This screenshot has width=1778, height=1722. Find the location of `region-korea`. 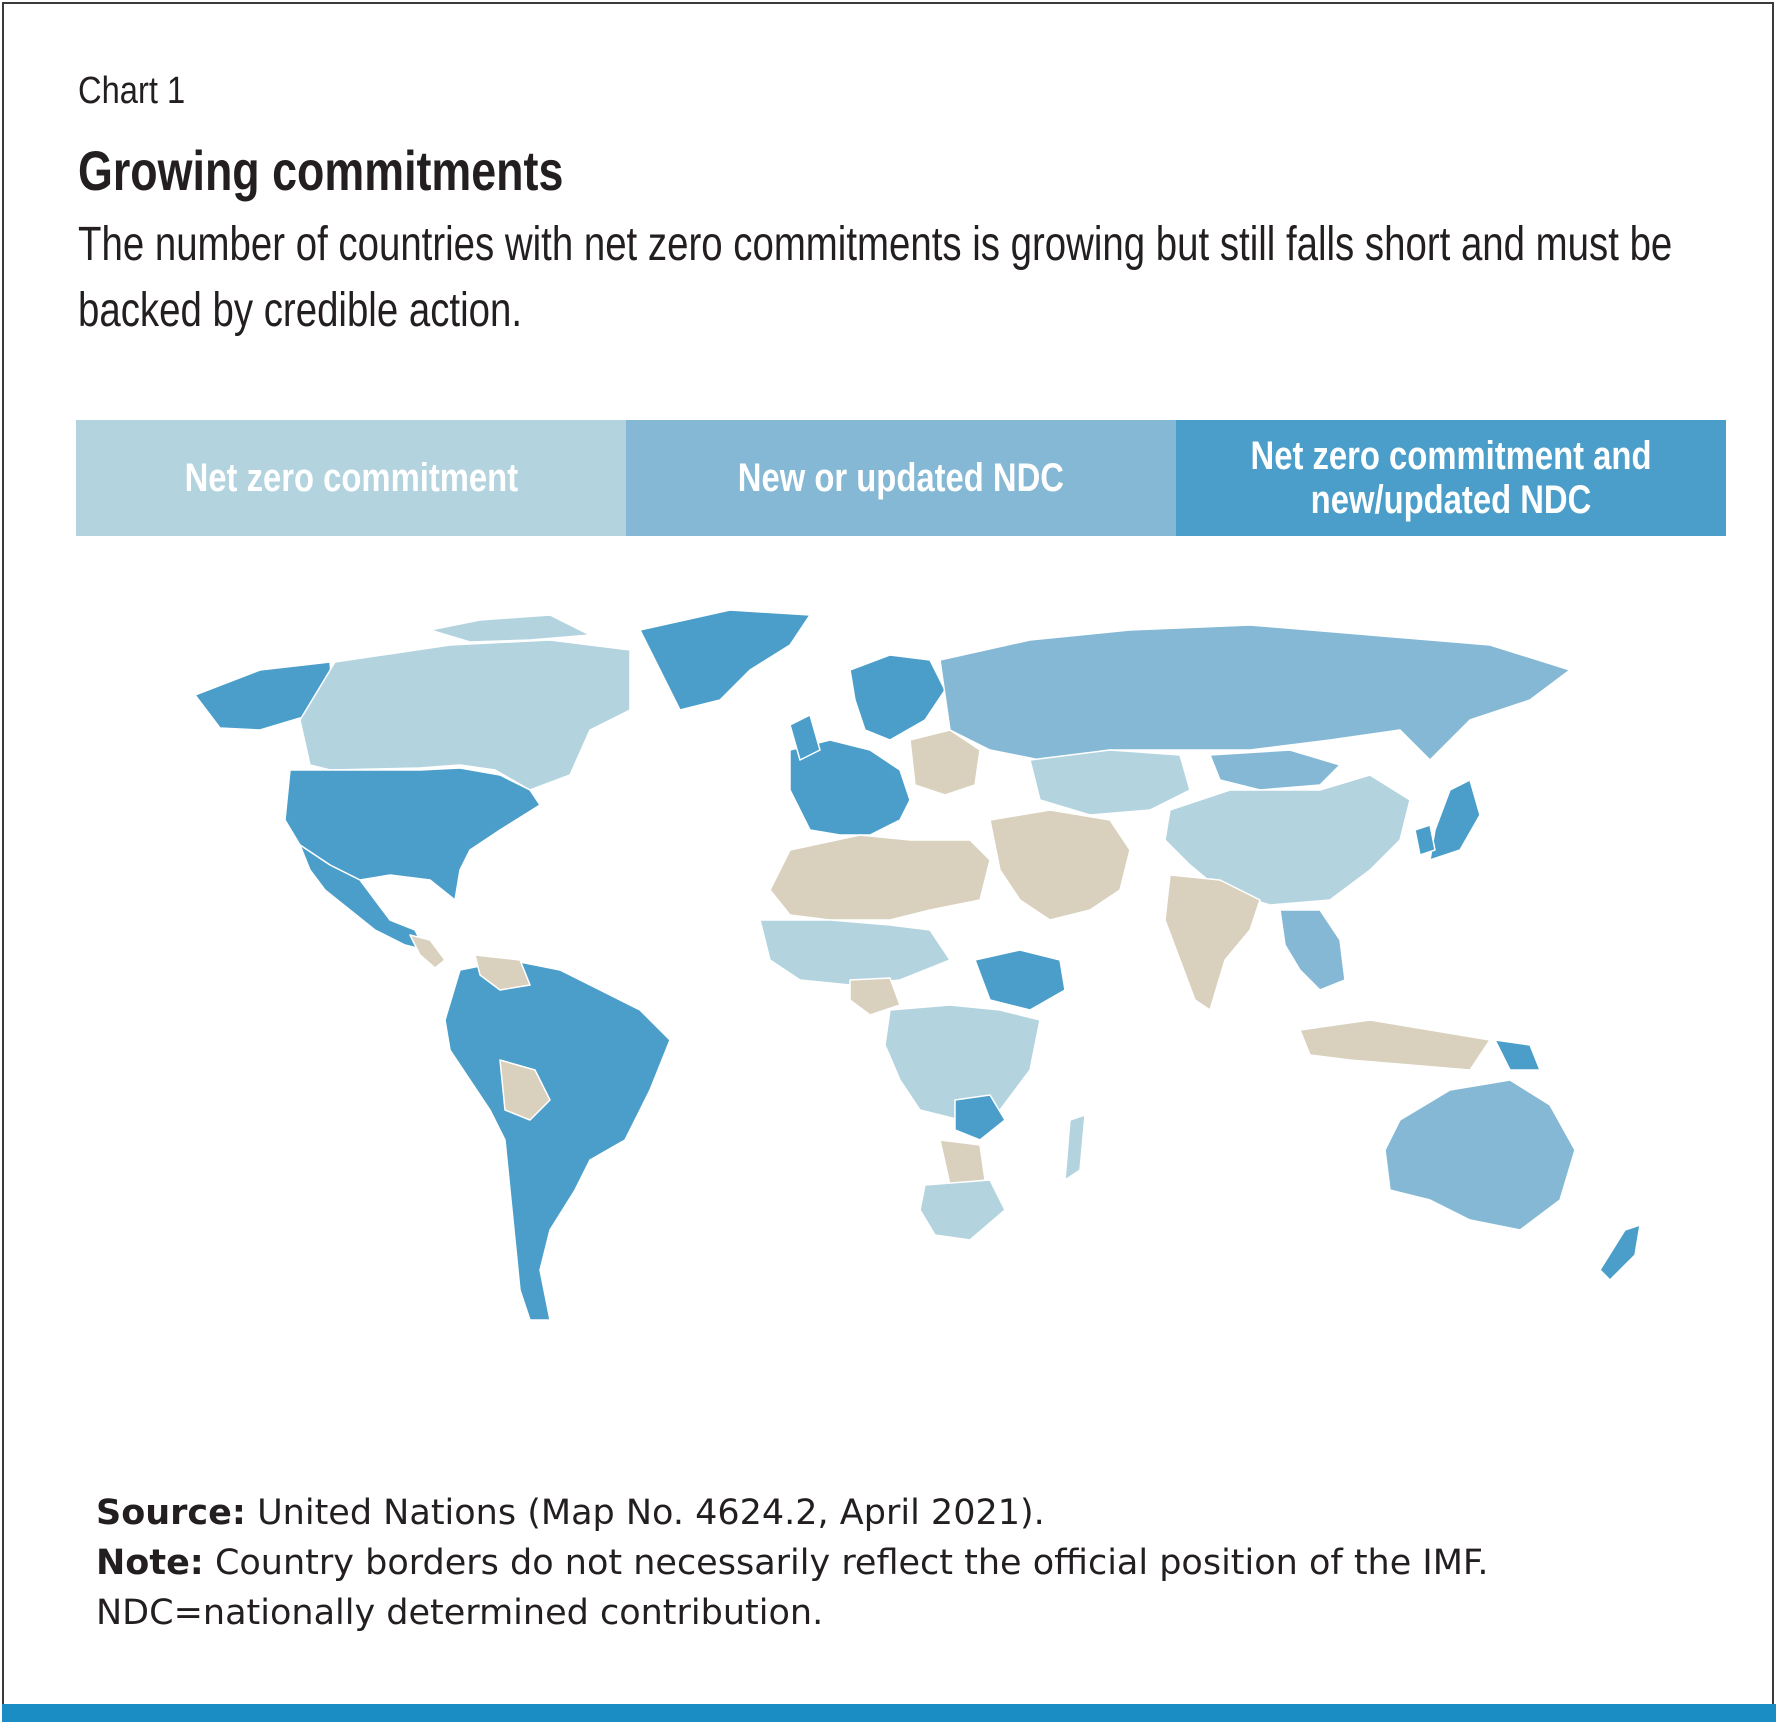

region-korea is located at coordinates (1425, 840).